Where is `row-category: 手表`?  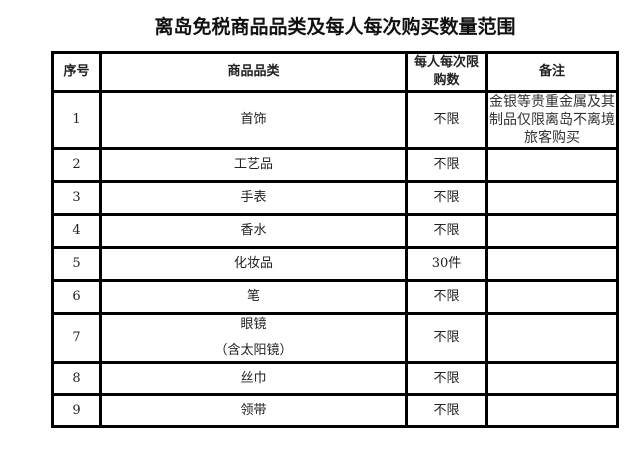
row-category: 手表 is located at coordinates (253, 198).